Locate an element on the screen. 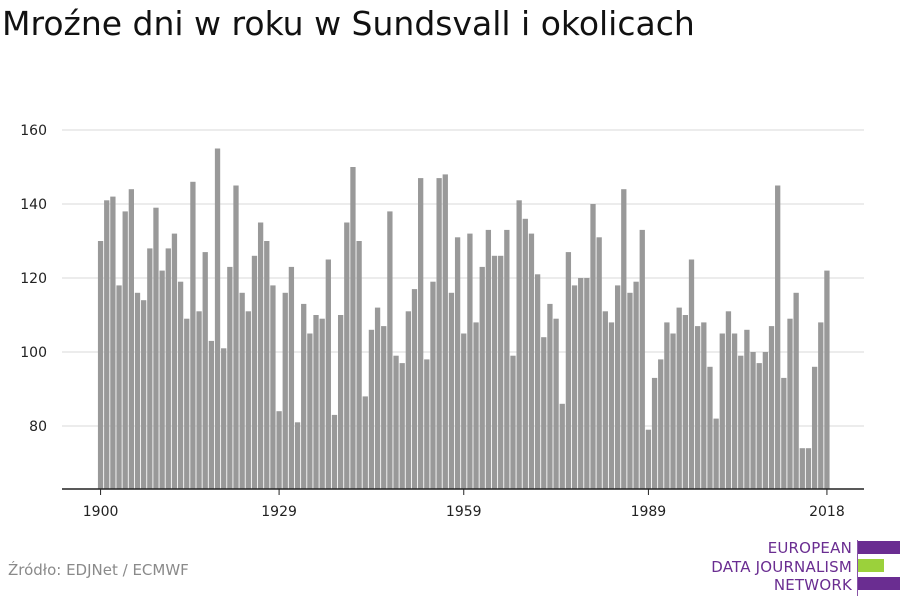 This screenshot has height=600, width=900. bar-1985 is located at coordinates (624, 339).